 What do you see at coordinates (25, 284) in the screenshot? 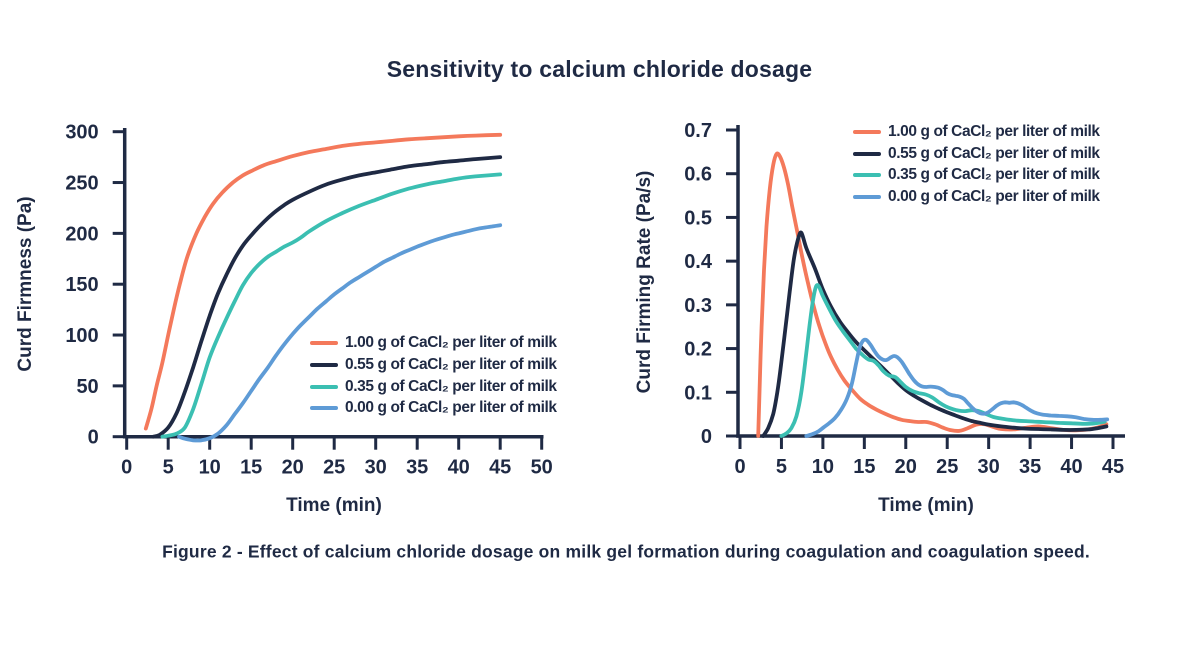
I see `left-y-axis-label: Curd Firmness (Pa)` at bounding box center [25, 284].